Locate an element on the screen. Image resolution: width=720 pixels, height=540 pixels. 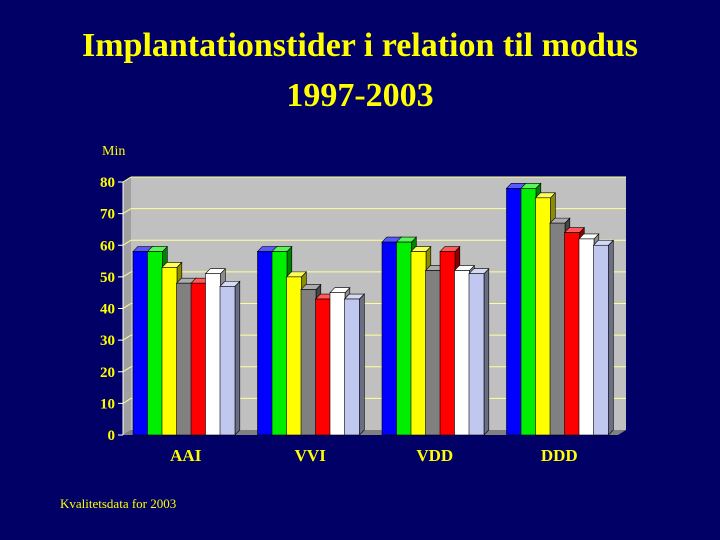
x-category-label-aai: AAI is located at coordinates (186, 455).